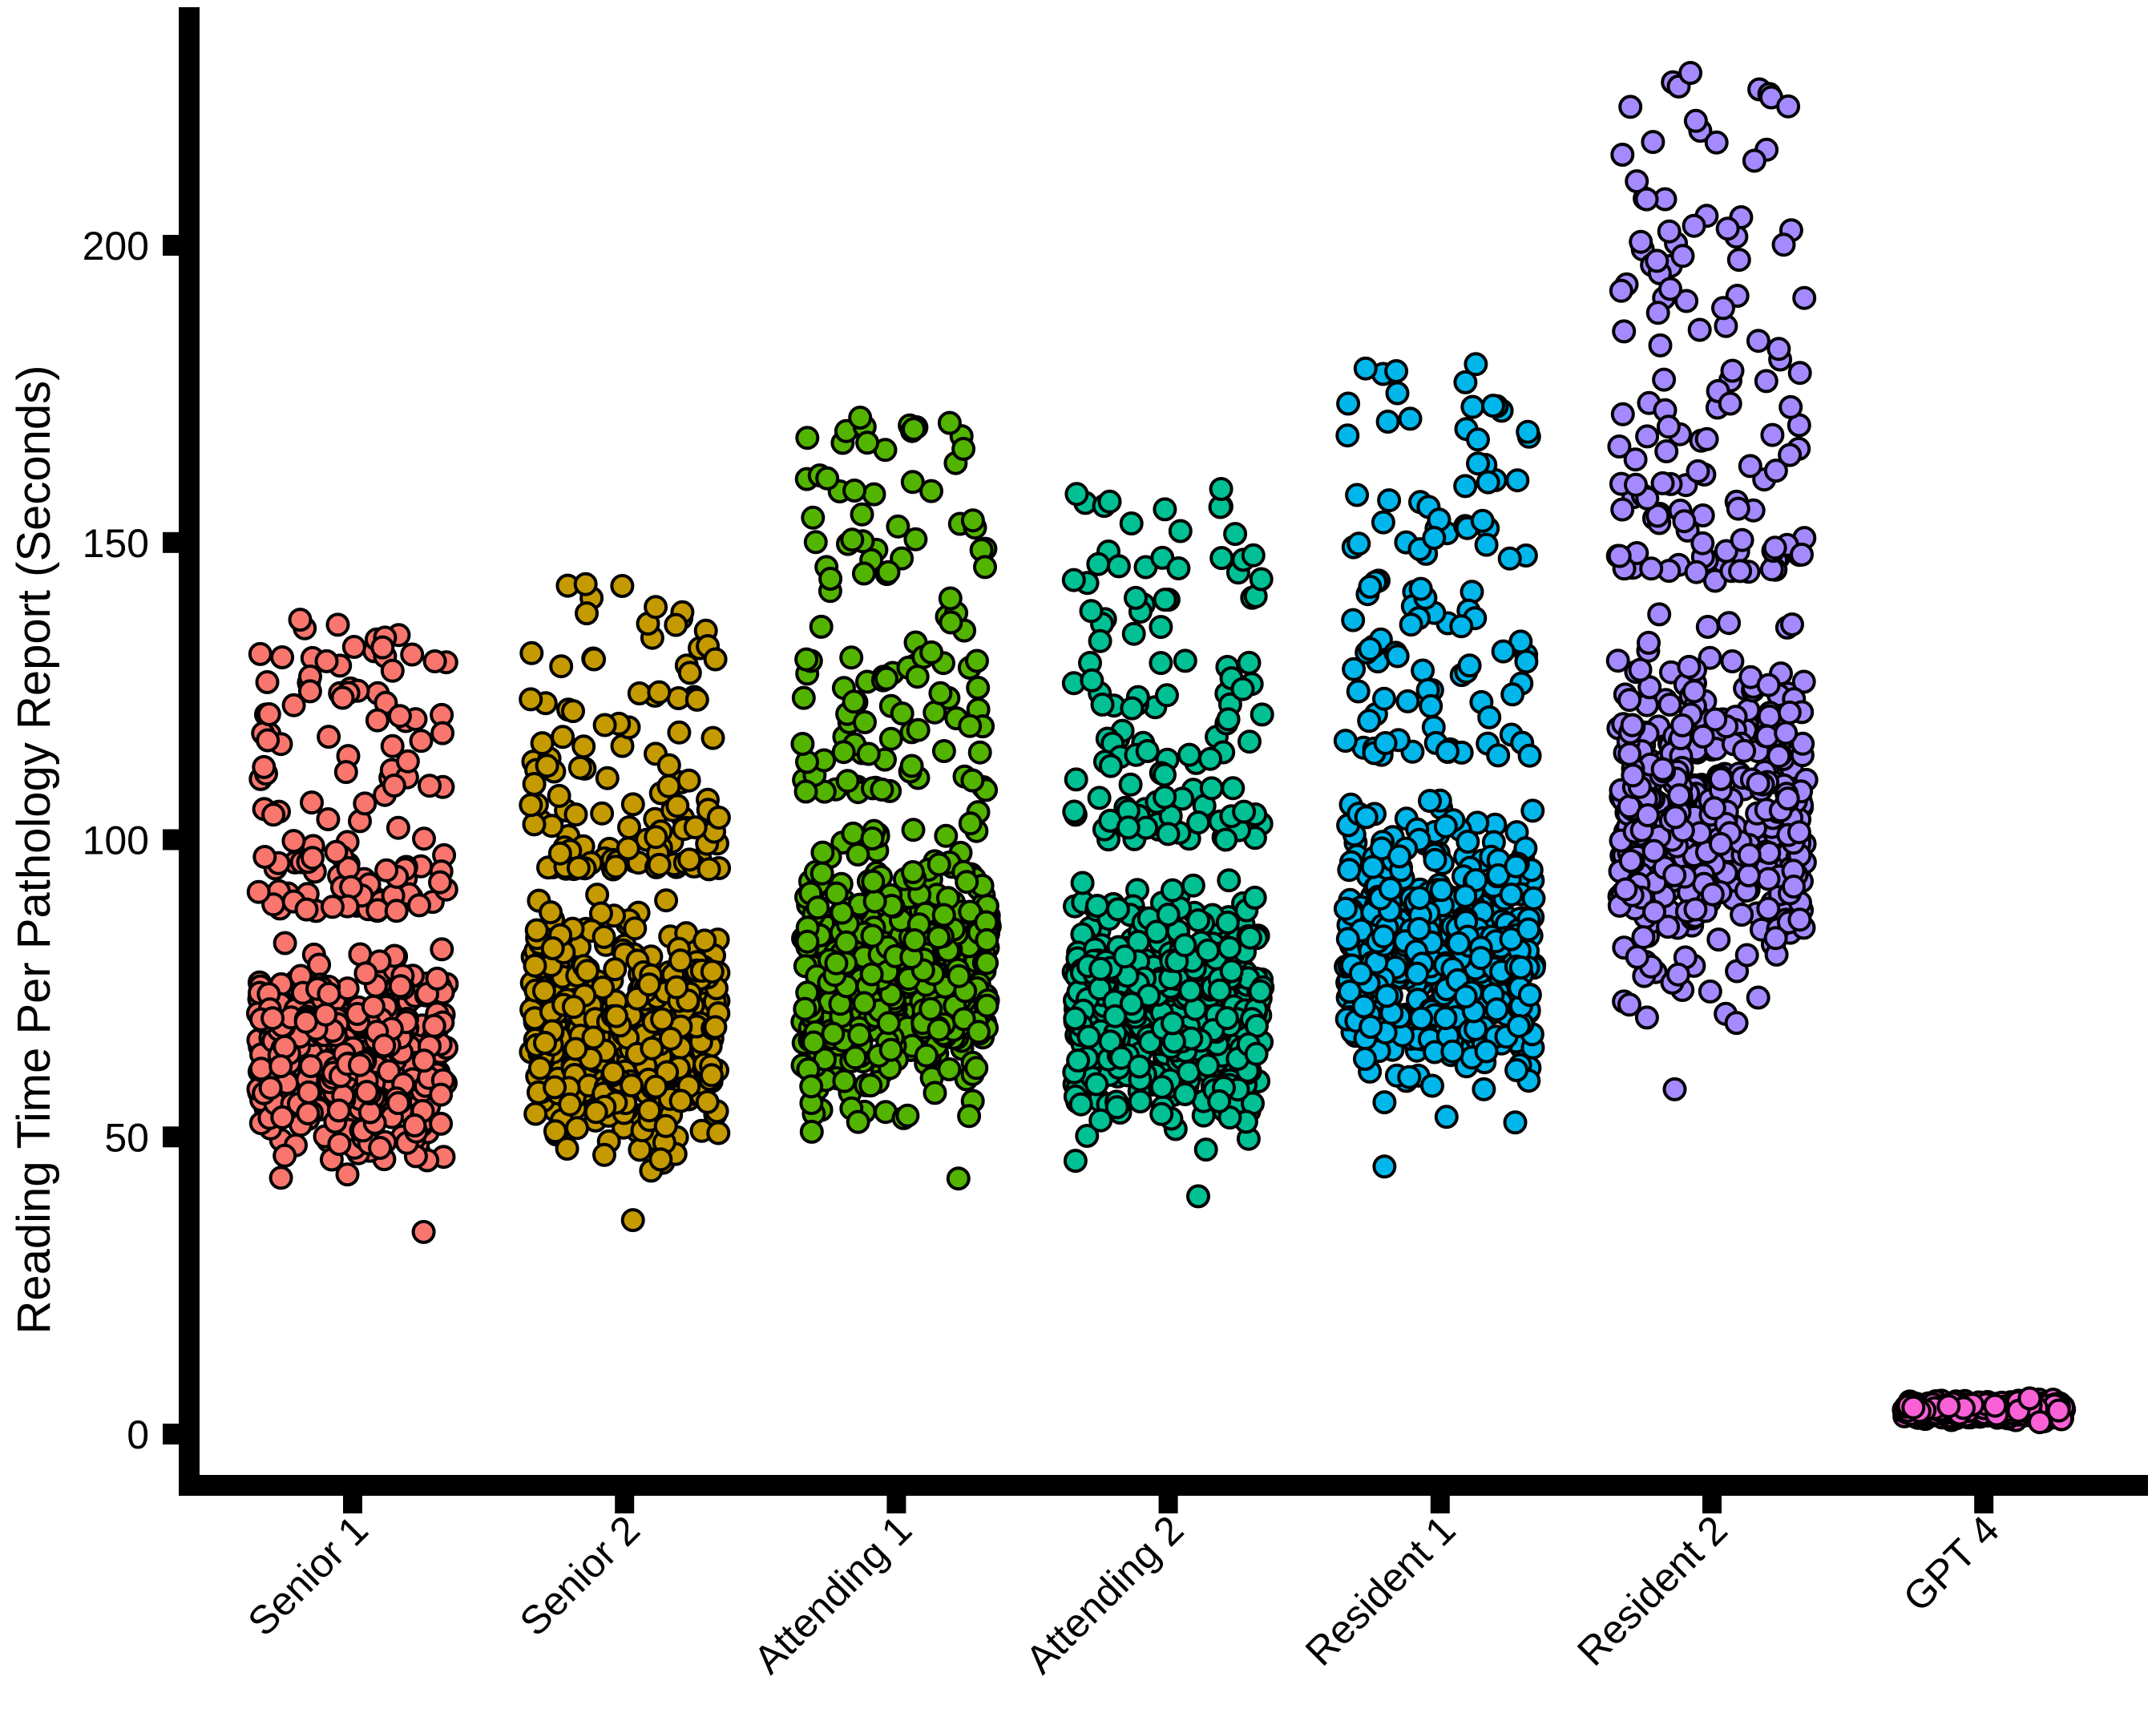 The width and height of the screenshot is (2156, 1709). Describe the element at coordinates (171, 1137) in the screenshot. I see `y-tick-mark` at that location.